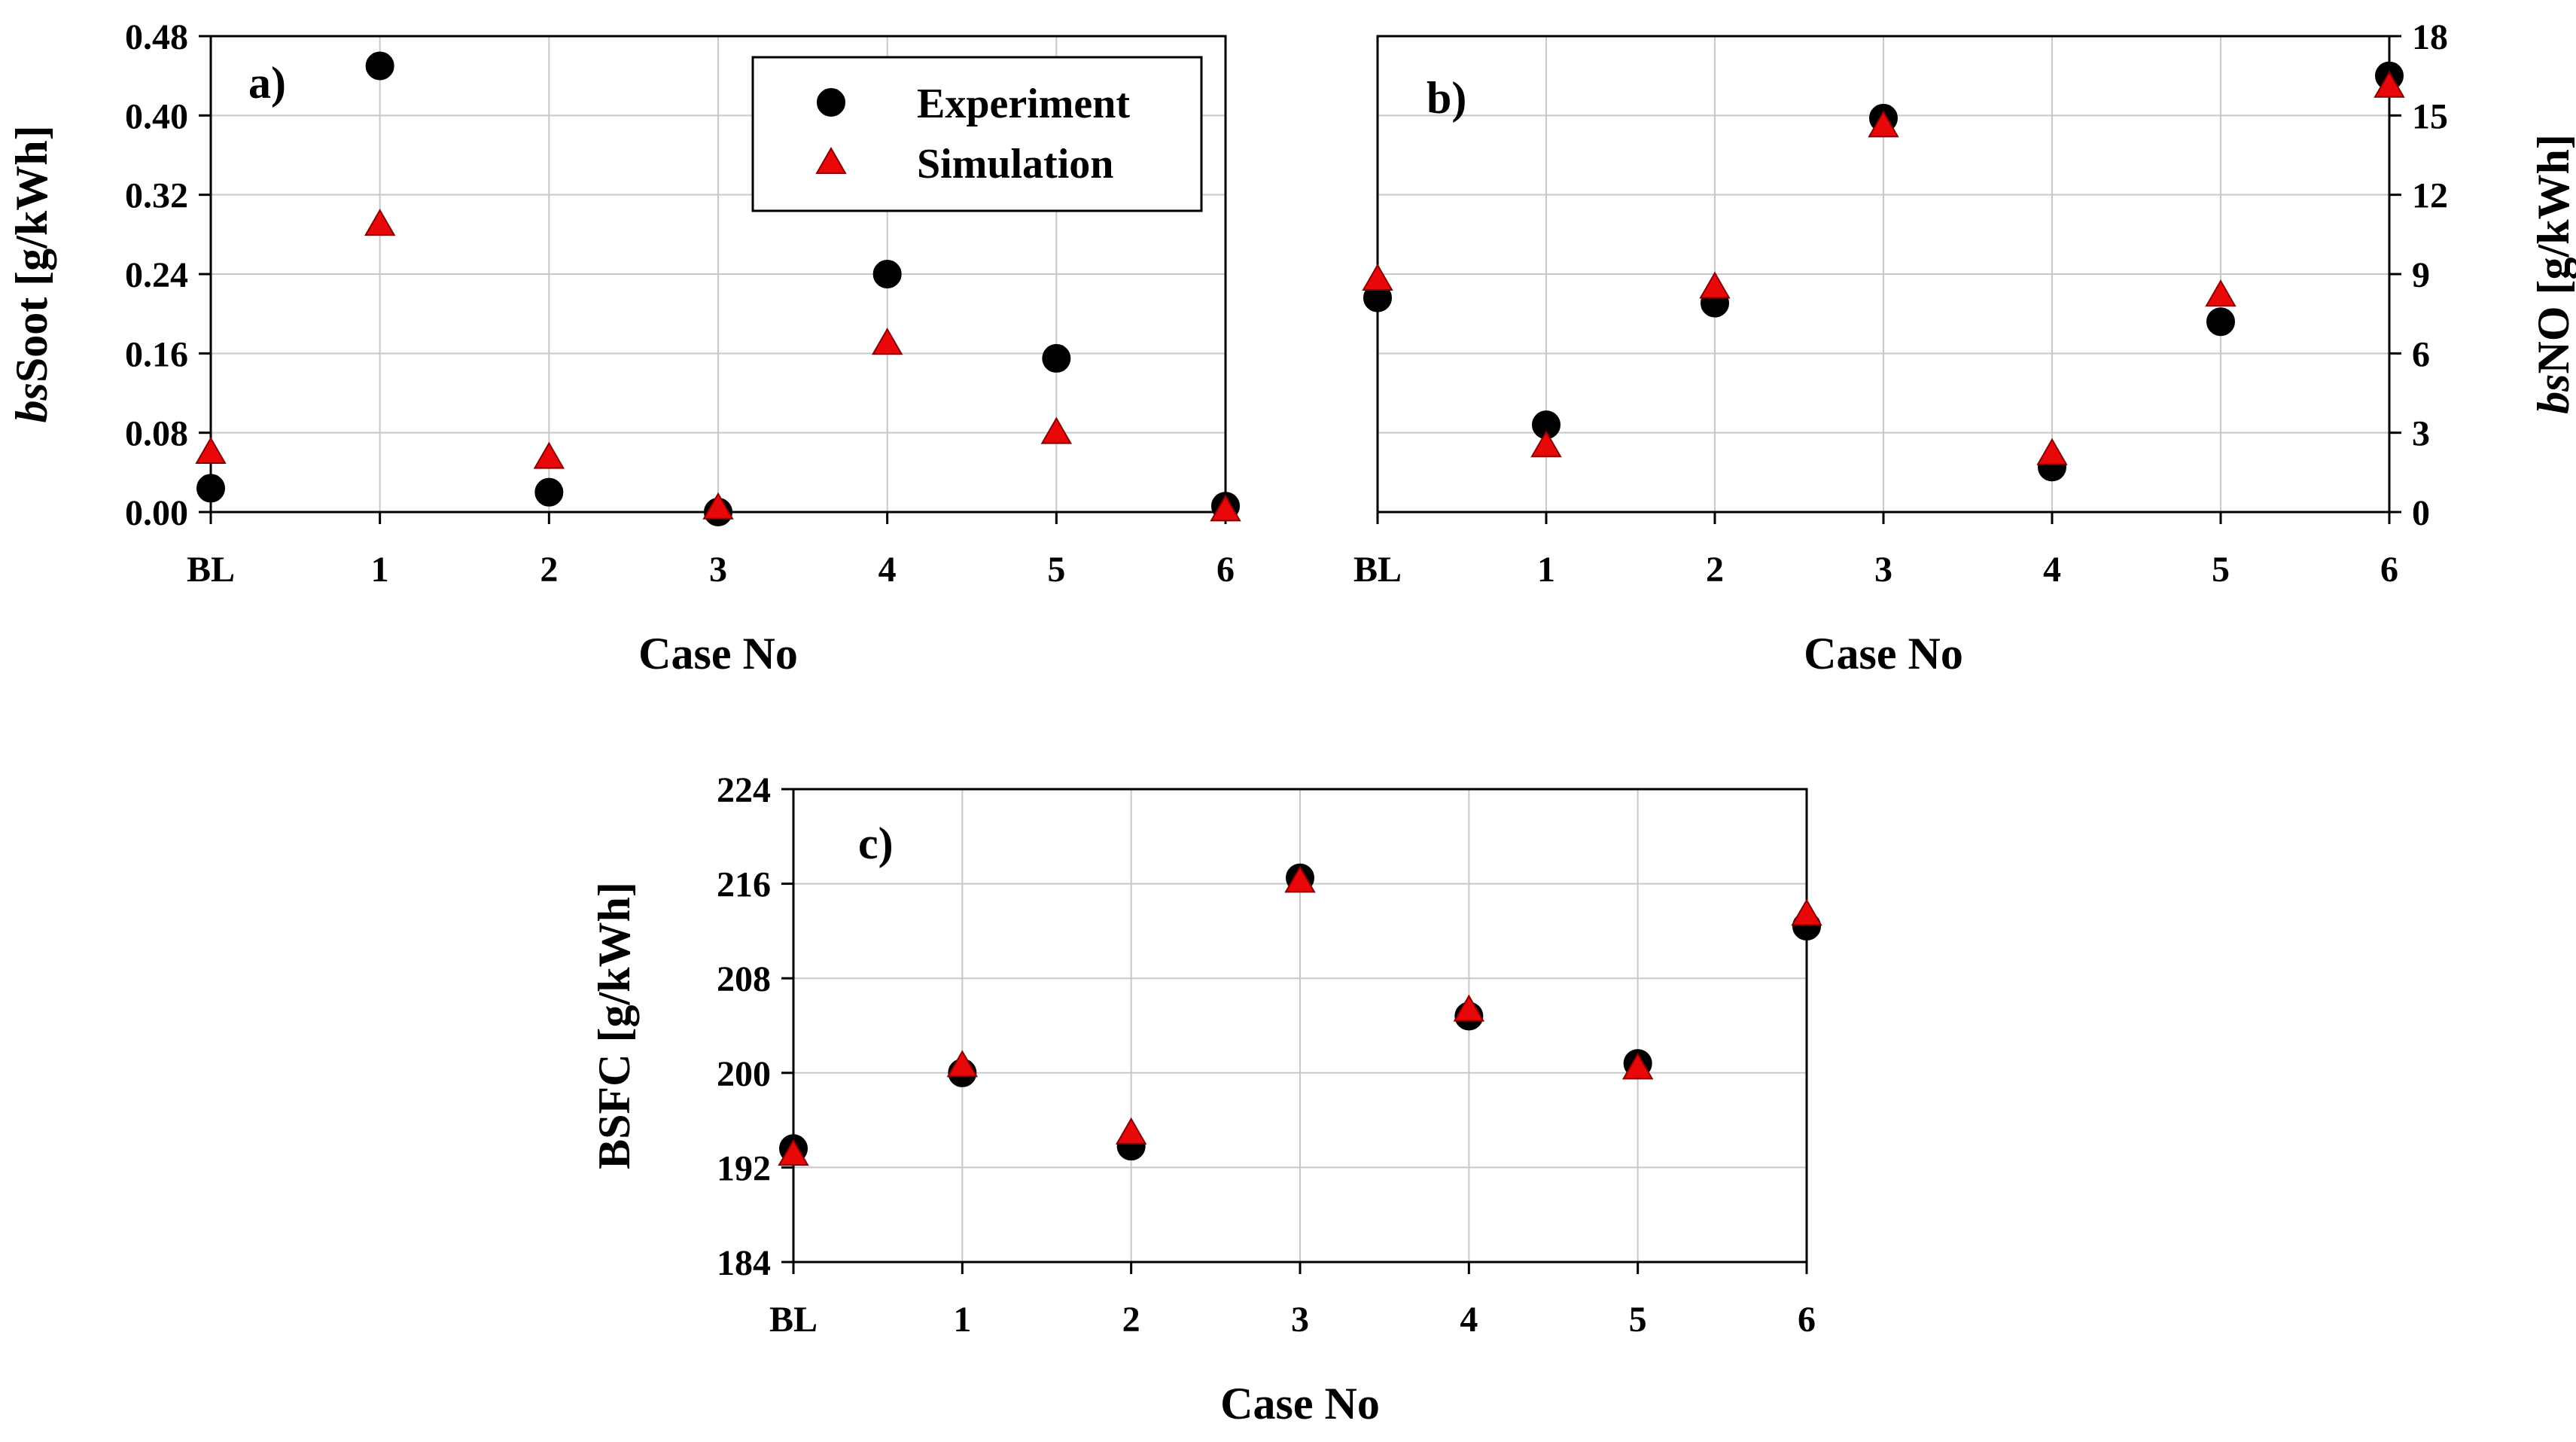 This screenshot has height=1442, width=2576. What do you see at coordinates (157, 434) in the screenshot?
I see `y-tick-label: 0.08` at bounding box center [157, 434].